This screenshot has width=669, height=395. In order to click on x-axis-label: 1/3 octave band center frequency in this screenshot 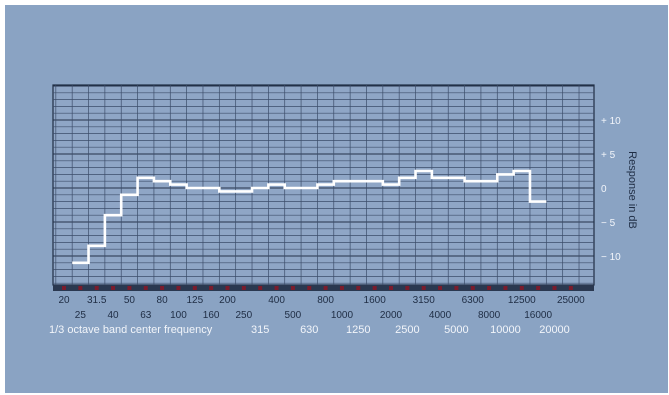, I will do `click(131, 330)`.